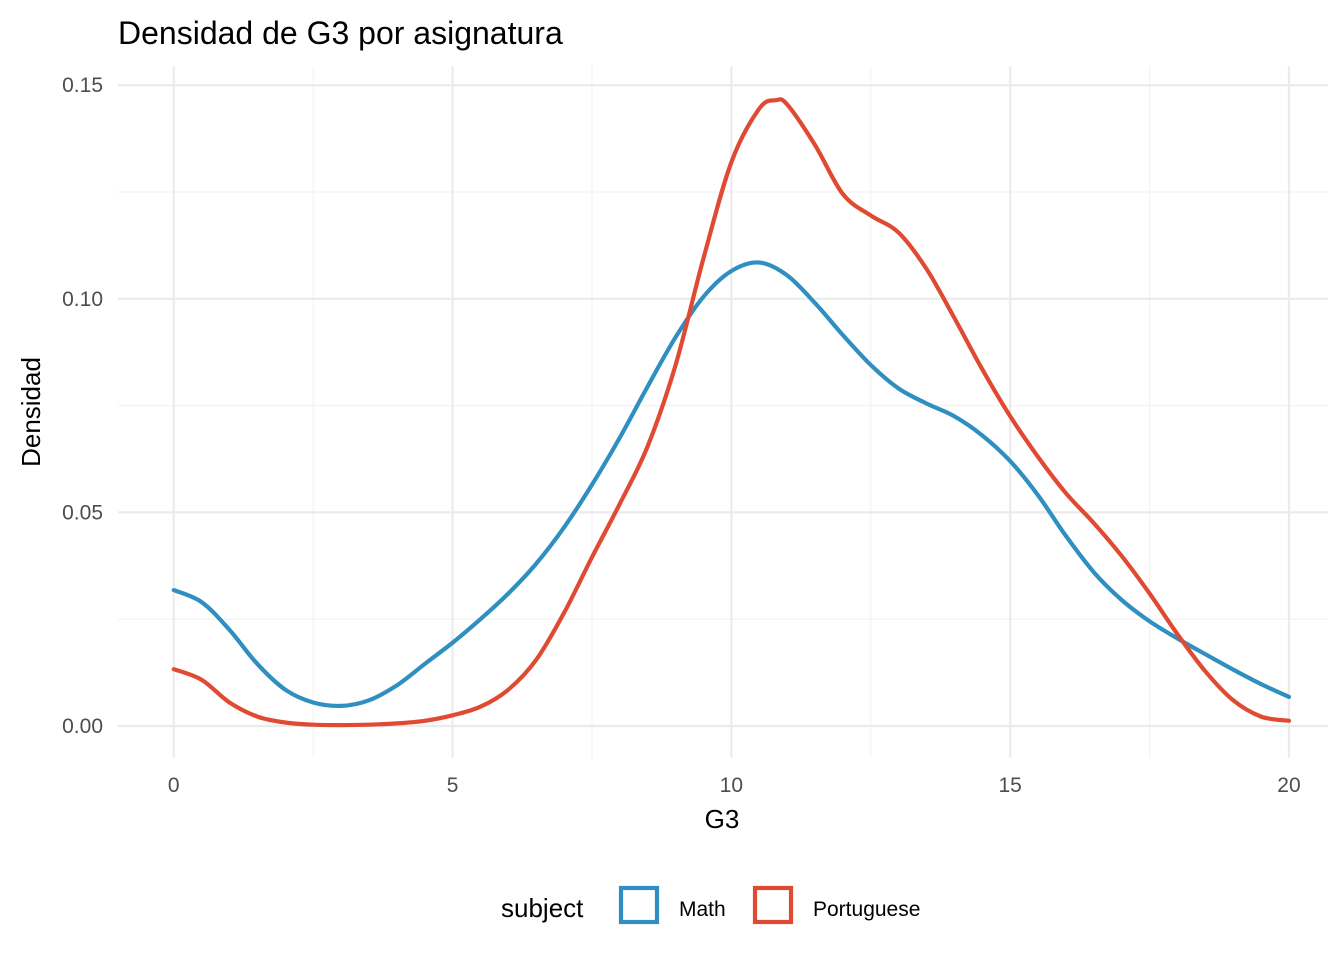 This screenshot has width=1344, height=960. I want to click on y-axis-label: Densidad, so click(31, 412).